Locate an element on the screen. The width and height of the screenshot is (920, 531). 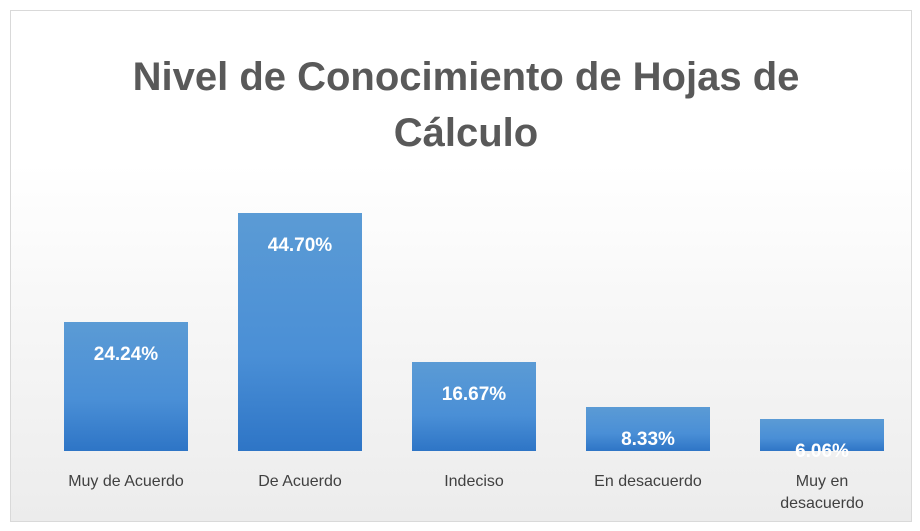
x-tick-label: De Acuerdo is located at coordinates (300, 481).